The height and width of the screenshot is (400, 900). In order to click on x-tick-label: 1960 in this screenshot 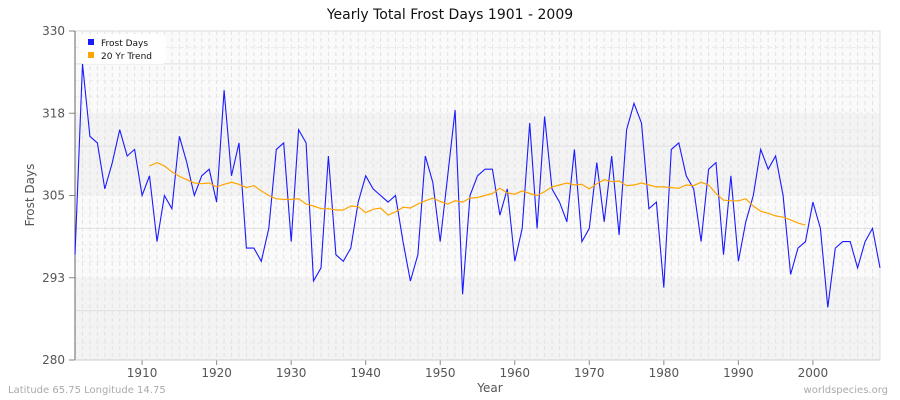, I will do `click(514, 373)`.